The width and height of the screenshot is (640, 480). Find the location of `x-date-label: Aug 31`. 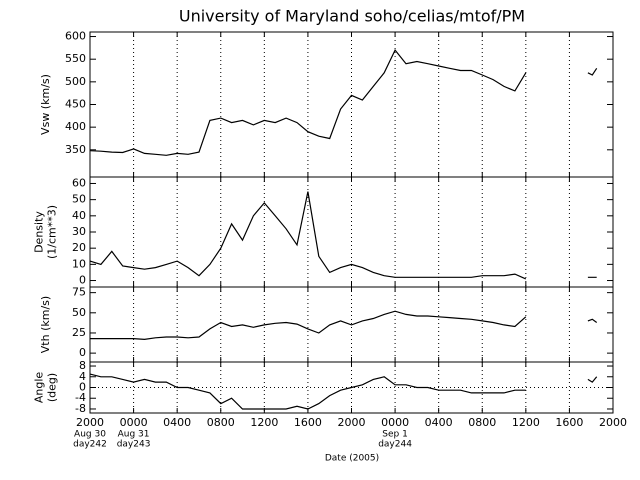

x-date-label: Aug 31 is located at coordinates (134, 435).